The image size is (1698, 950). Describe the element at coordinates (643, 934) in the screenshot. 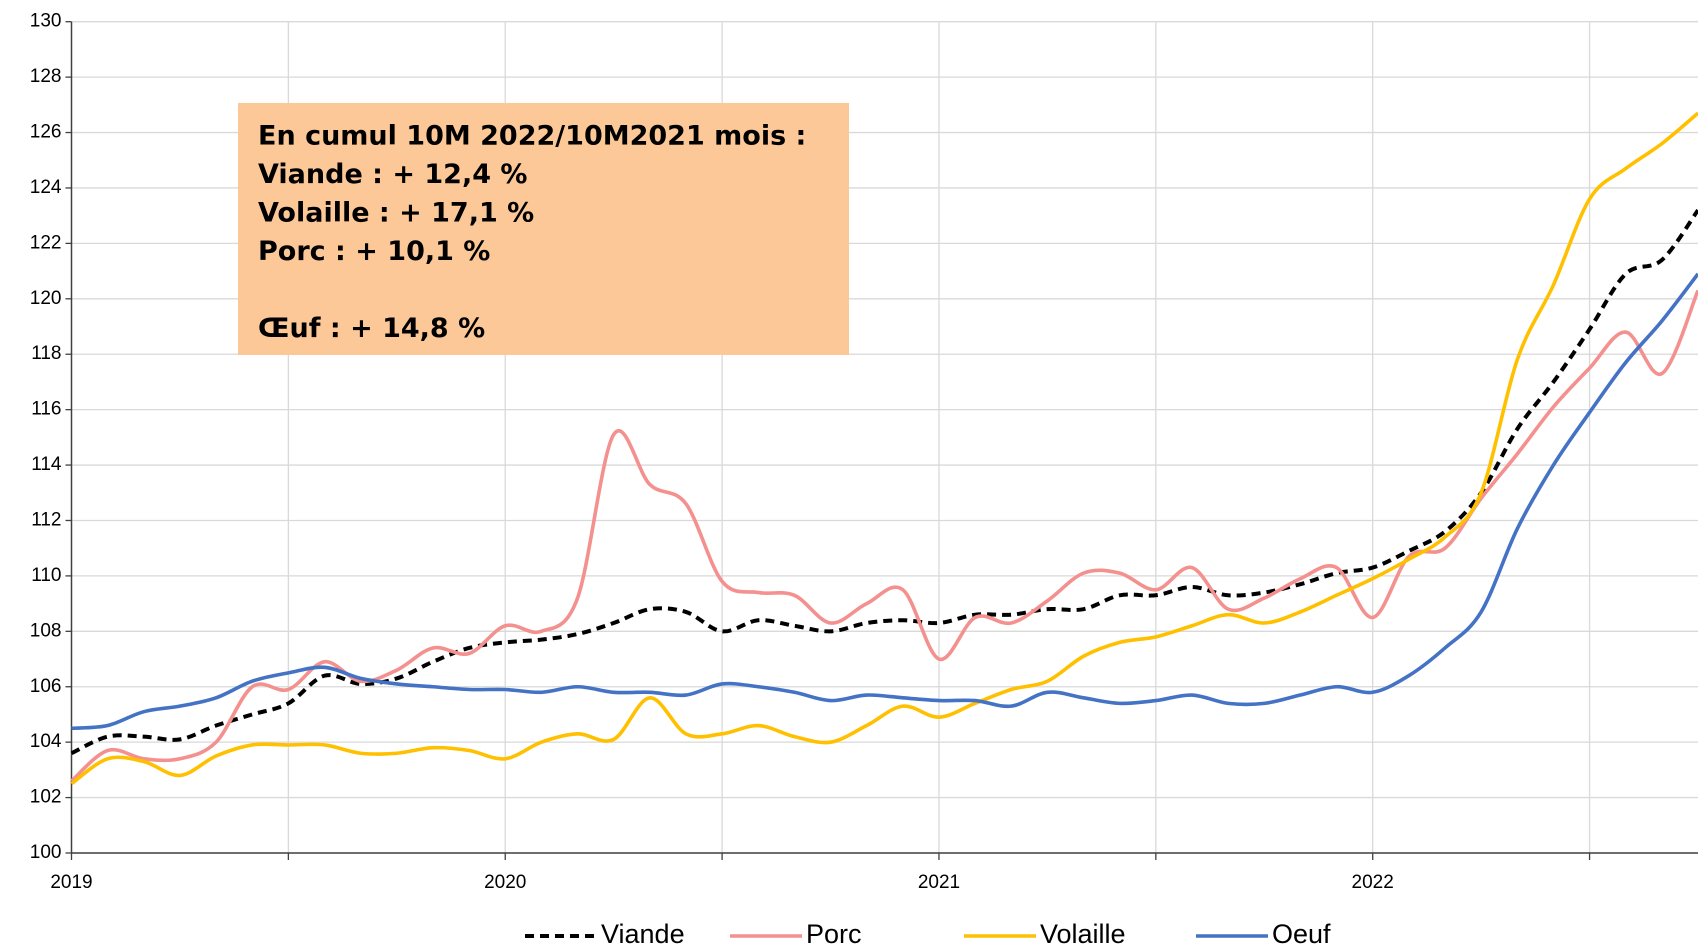

I see `legend-label: Viande` at that location.